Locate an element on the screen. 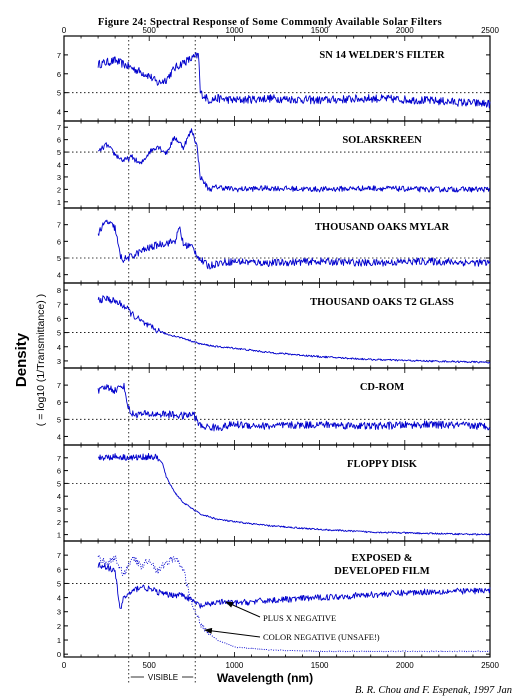 Image resolution: width=531 pixels, height=700 pixels. chart-panel: 1 2 3 4 5 6 7 SOLARSKREEN is located at coordinates (274, 164).